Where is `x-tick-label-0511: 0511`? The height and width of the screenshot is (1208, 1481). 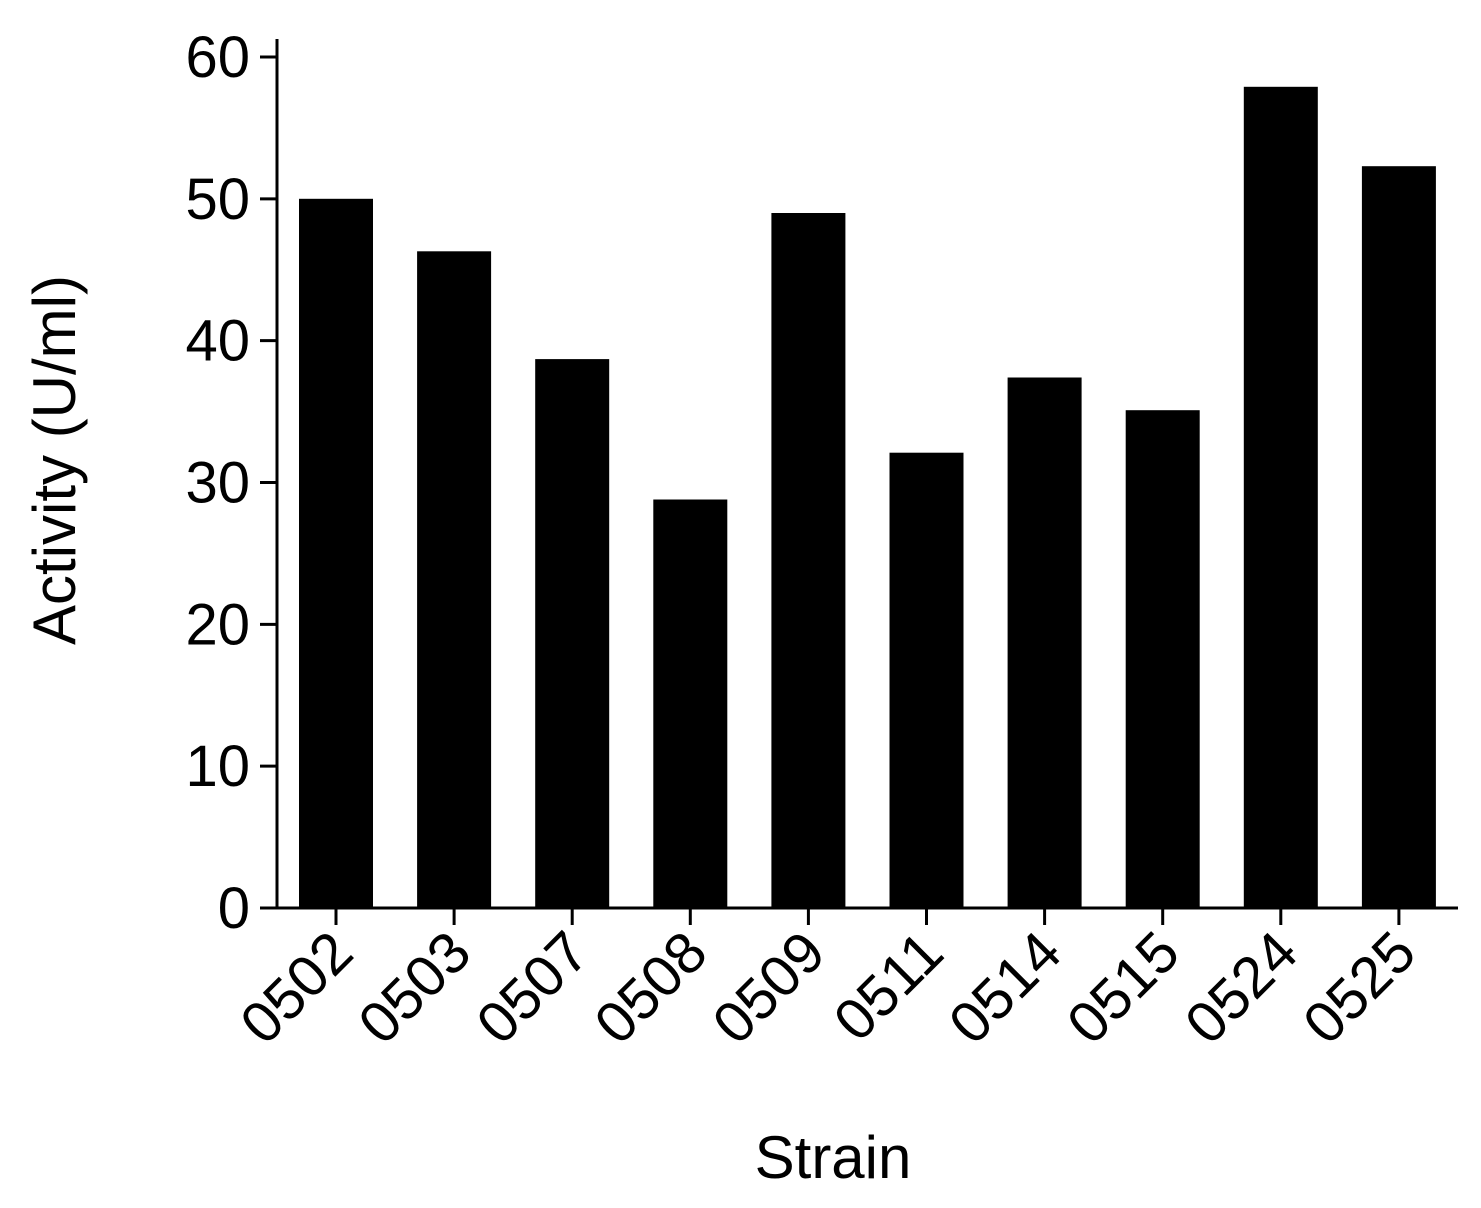
x-tick-label-0511: 0511 is located at coordinates (889, 986).